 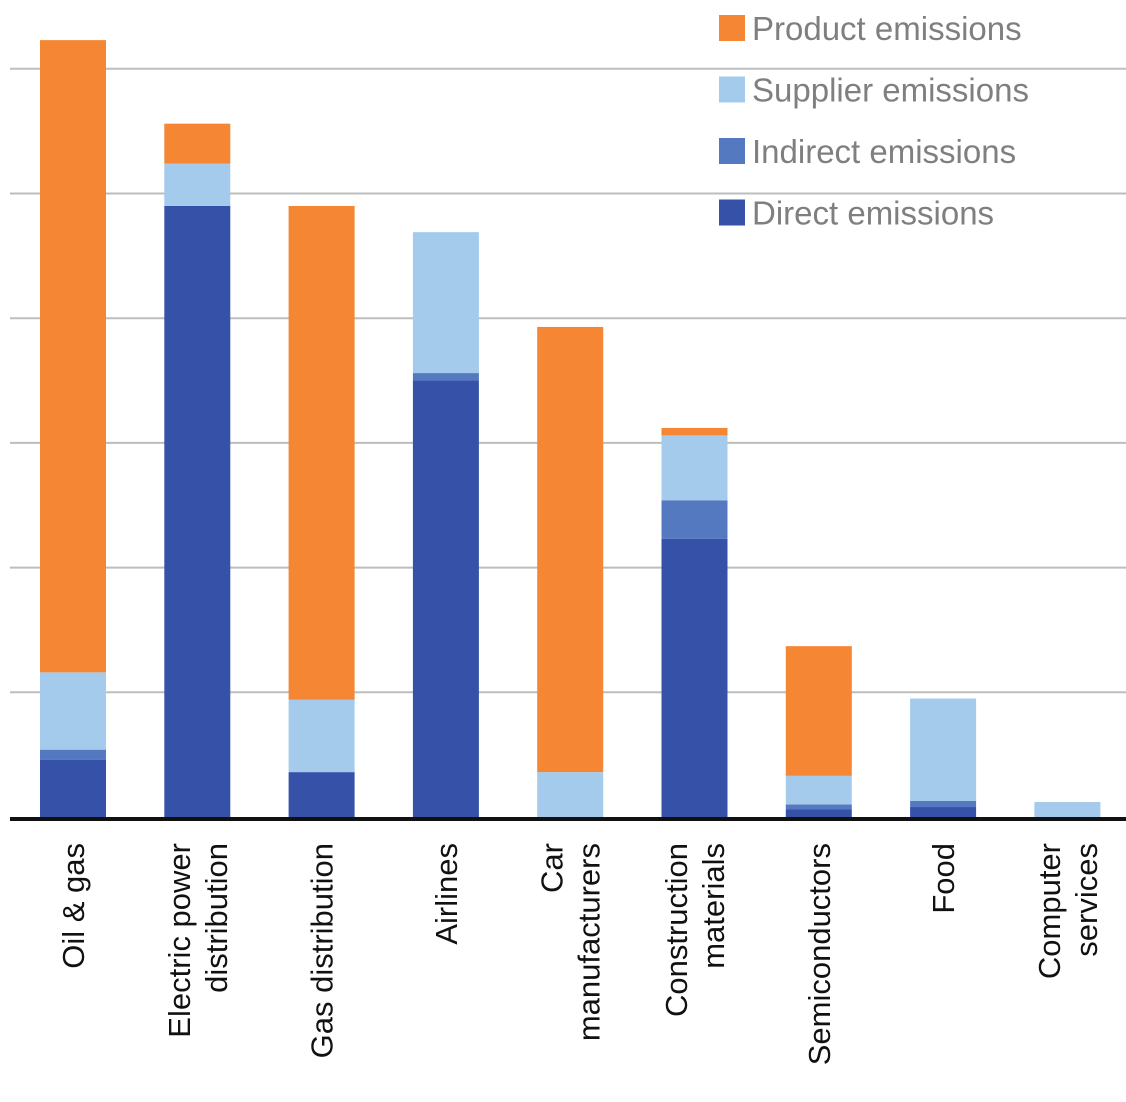 What do you see at coordinates (73, 711) in the screenshot?
I see `bar-oil-and-gas-supplier-emissions` at bounding box center [73, 711].